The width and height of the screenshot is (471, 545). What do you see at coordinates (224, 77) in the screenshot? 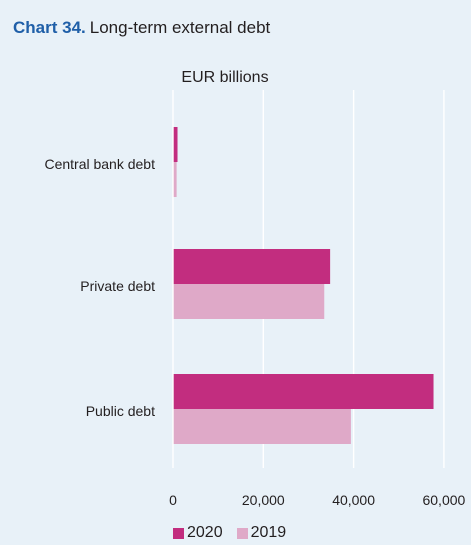
I see `unit-label: EUR billions` at bounding box center [224, 77].